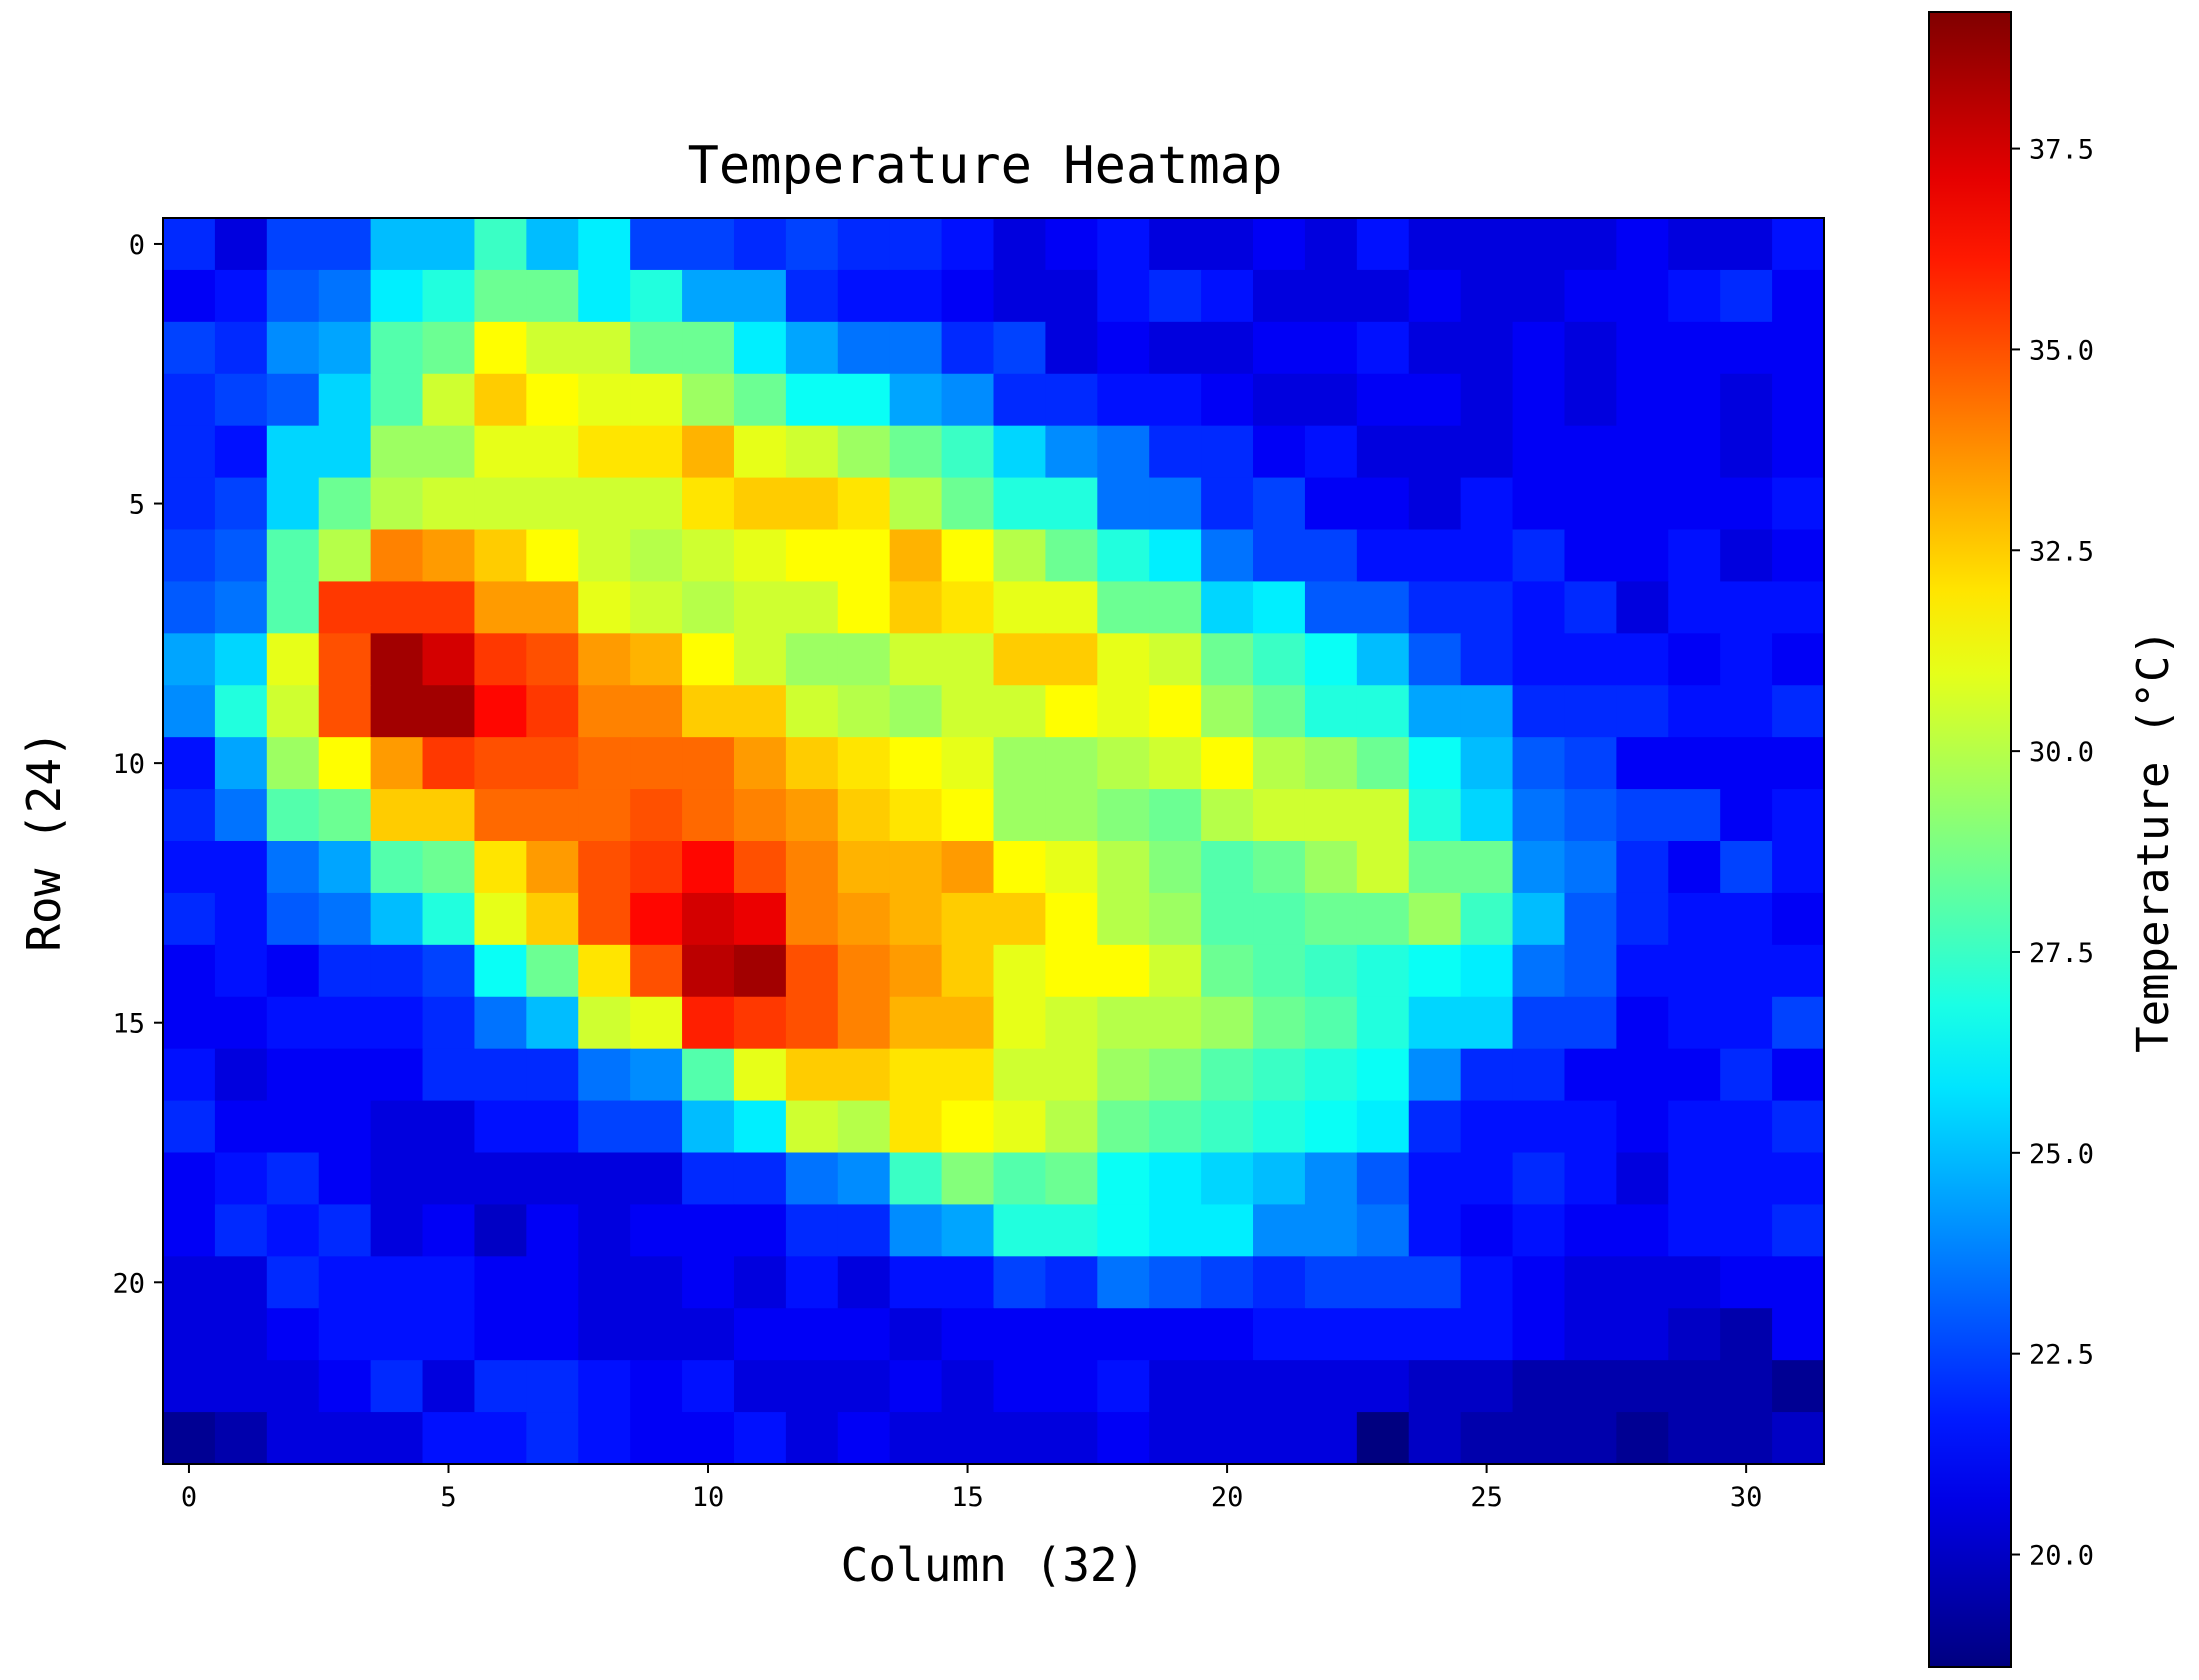 Image resolution: width=2199 pixels, height=1680 pixels. What do you see at coordinates (708, 1497) in the screenshot?
I see `x-tick-label: 10` at bounding box center [708, 1497].